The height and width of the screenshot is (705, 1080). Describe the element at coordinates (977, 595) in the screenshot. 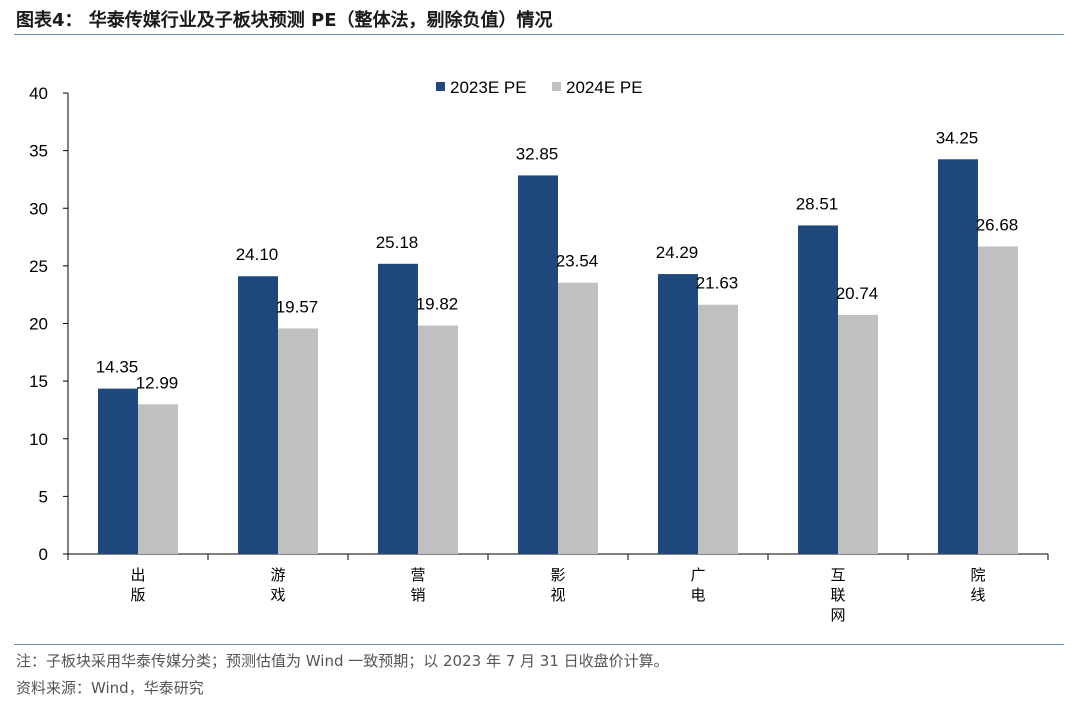

I see `x-category-label: 线` at that location.